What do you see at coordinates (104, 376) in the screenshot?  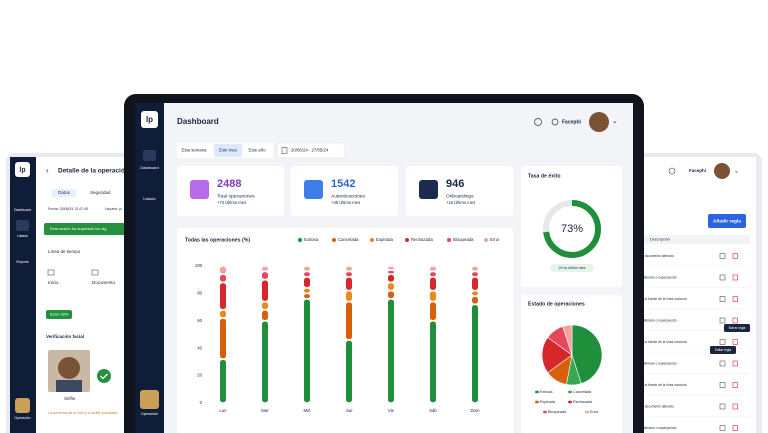 I see `check-mark` at bounding box center [104, 376].